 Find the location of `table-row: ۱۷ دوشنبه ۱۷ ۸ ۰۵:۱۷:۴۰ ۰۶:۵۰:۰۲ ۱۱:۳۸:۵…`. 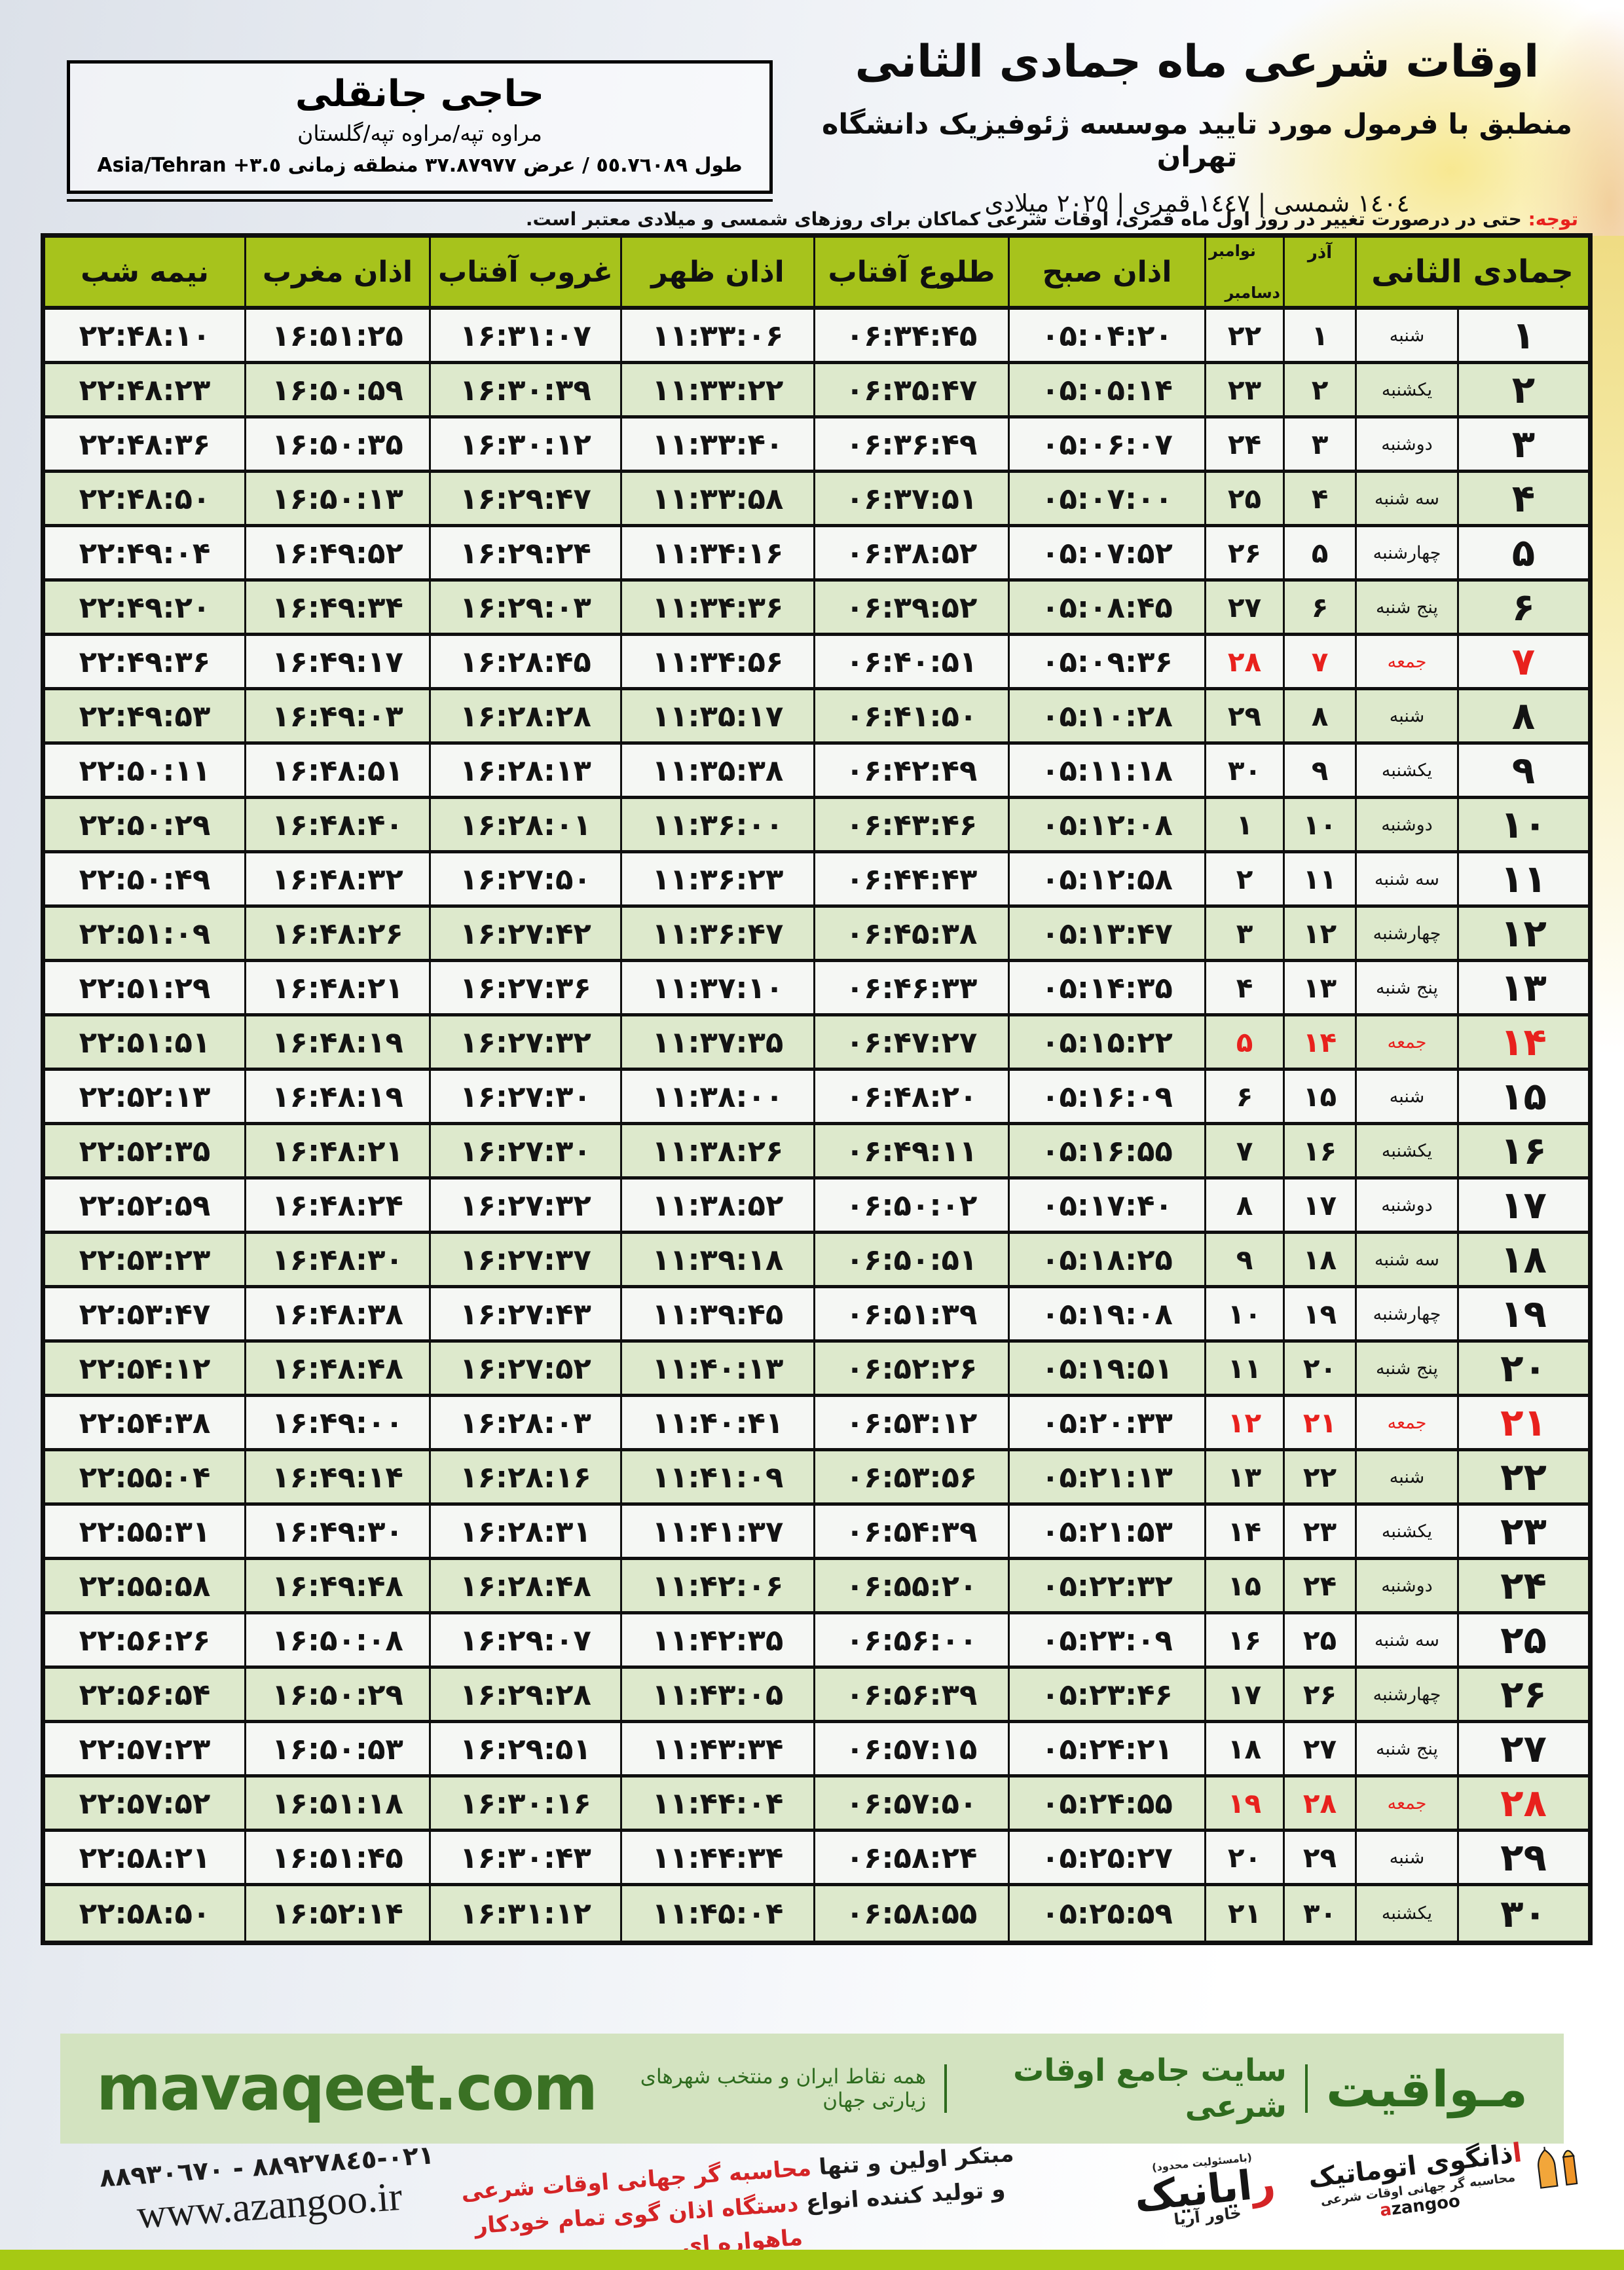

table-row: ۱۷ دوشنبه ۱۷ ۸ ۰۵:۱۷:۴۰ ۰۶:۵۰:۰۲ ۱۱:۳۸:۵… is located at coordinates (816, 1207).